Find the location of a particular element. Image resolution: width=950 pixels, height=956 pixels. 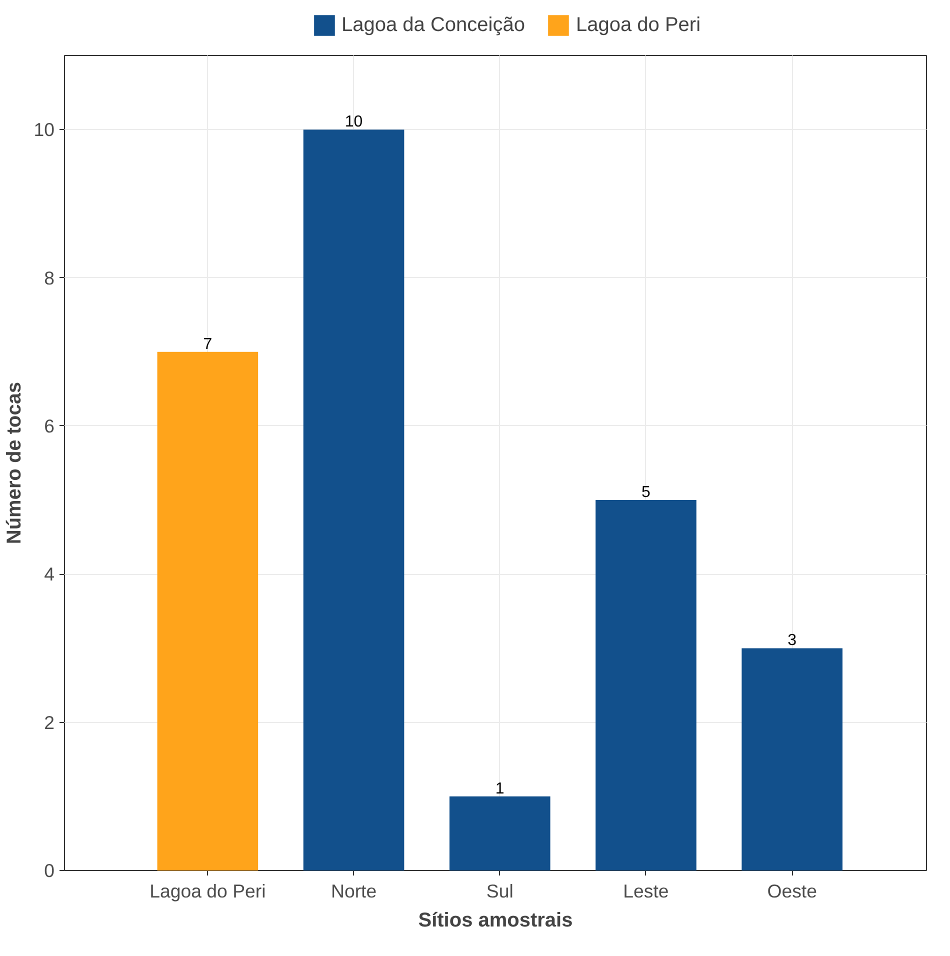

data-label: 7 is located at coordinates (207, 344).